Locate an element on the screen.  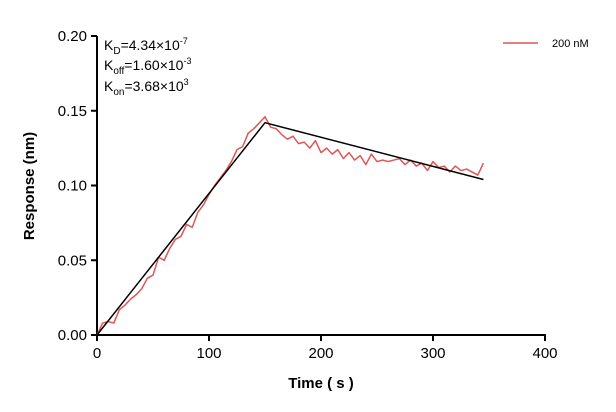
koff-annotation: Koff=1.60×10-3 is located at coordinates (147, 66).